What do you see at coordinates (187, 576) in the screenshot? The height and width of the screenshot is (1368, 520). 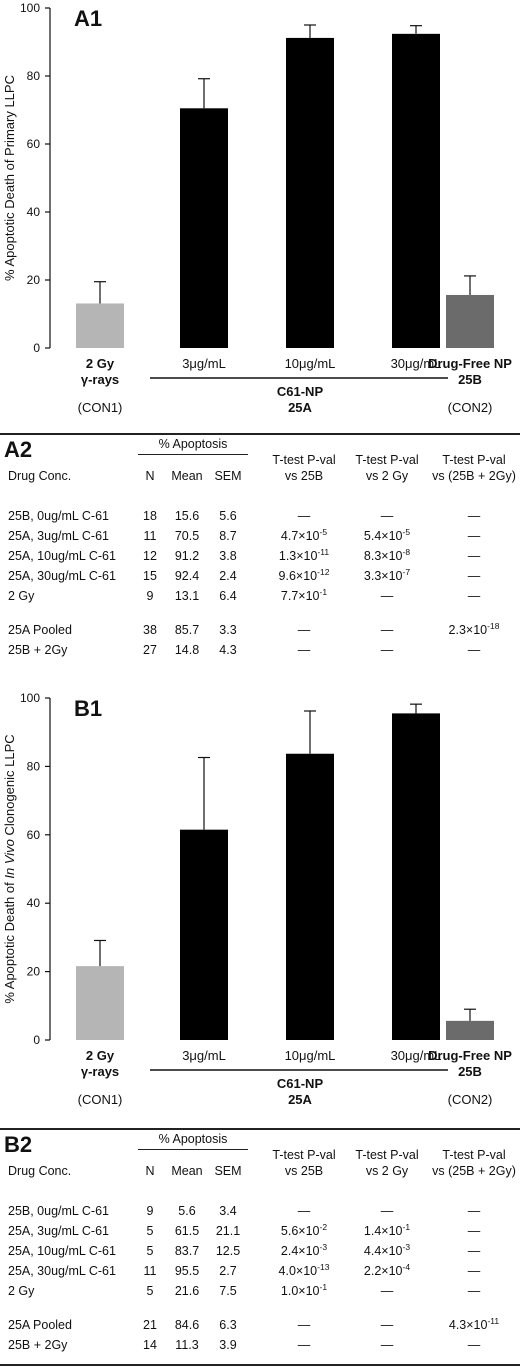 I see `row-mean: 92.4` at bounding box center [187, 576].